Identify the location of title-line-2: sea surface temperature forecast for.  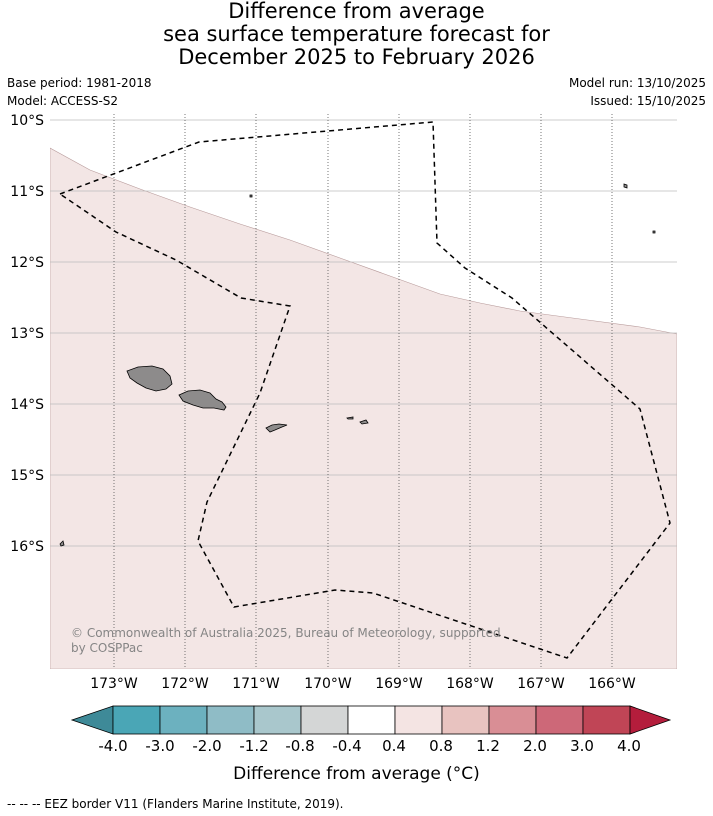
(356, 34).